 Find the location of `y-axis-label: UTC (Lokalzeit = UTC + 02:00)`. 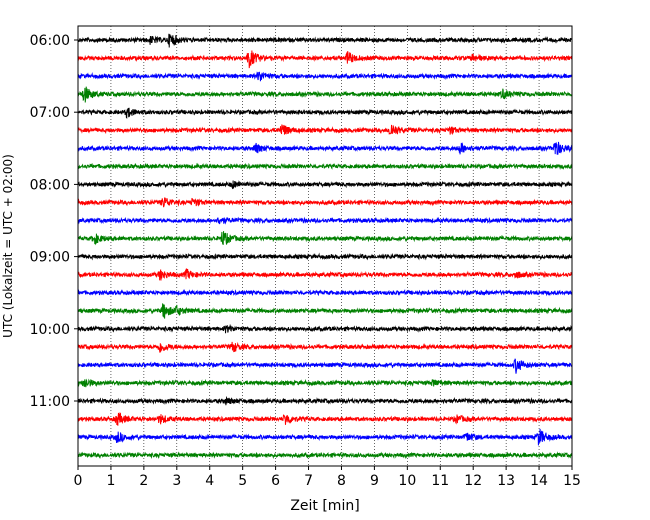

y-axis-label: UTC (Lokalzeit = UTC + 02:00) is located at coordinates (8, 246).